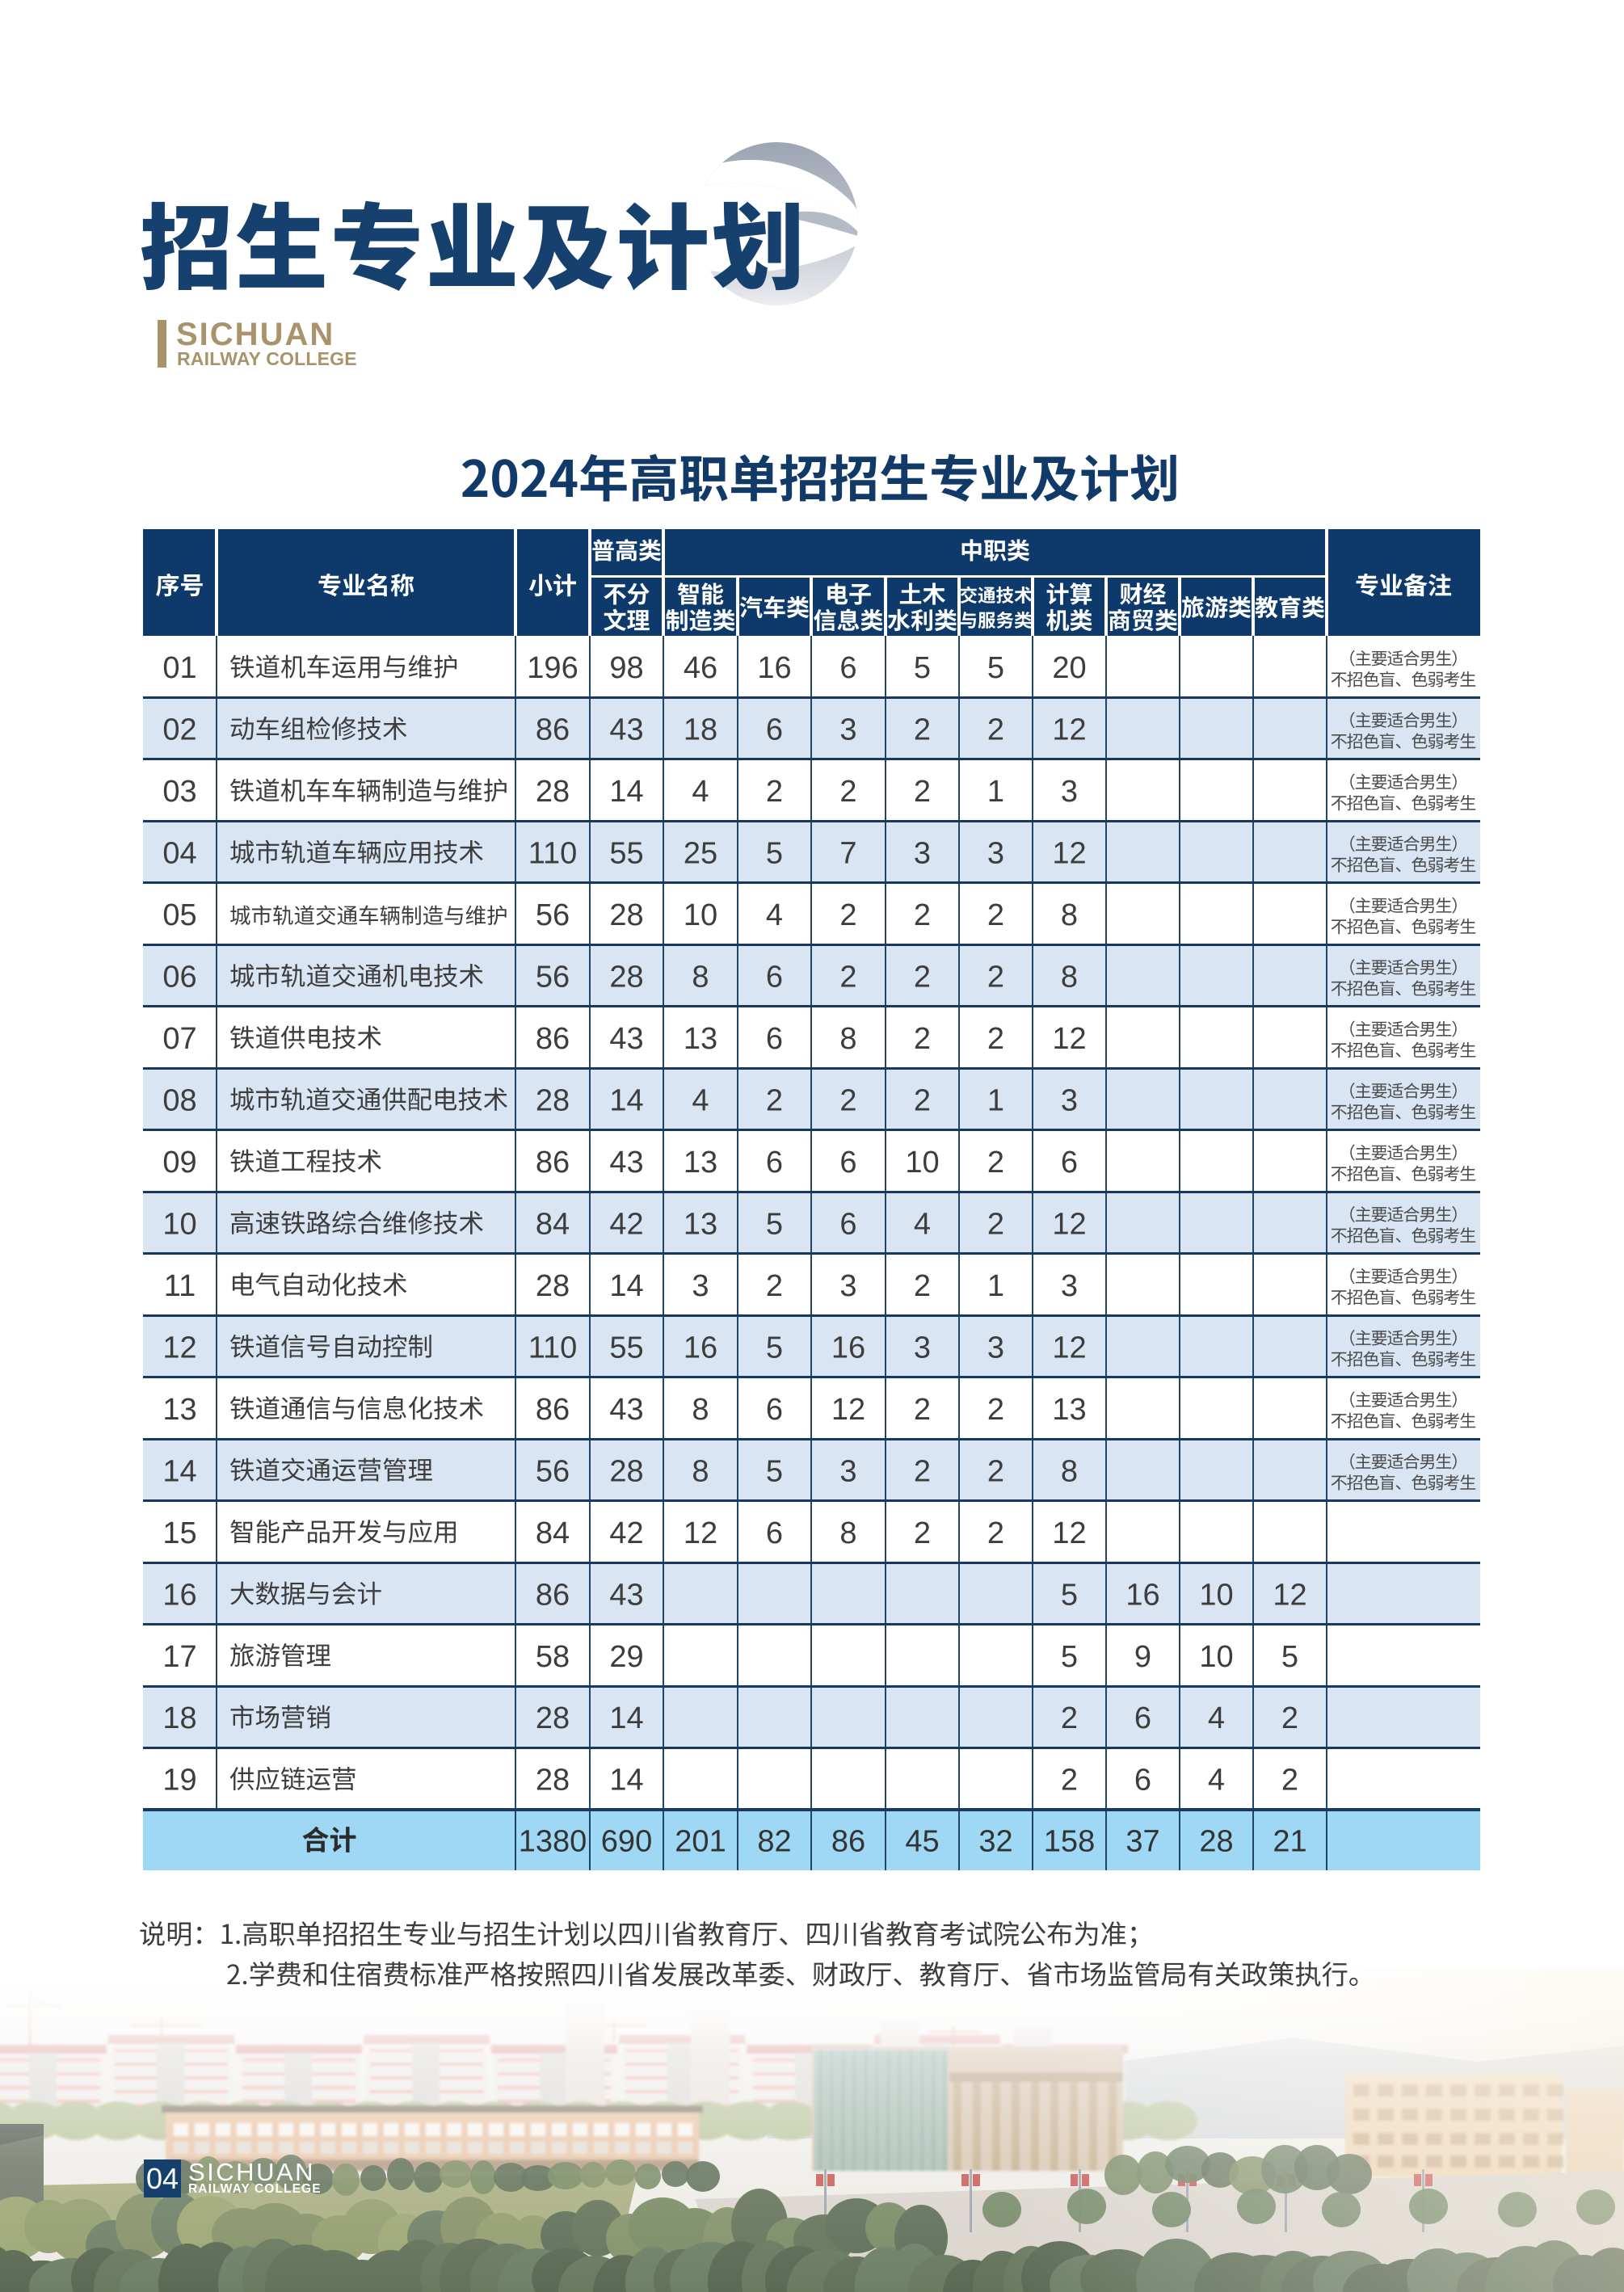 This screenshot has height=2292, width=1624. Describe the element at coordinates (179, 915) in the screenshot. I see `svg-text: 05` at that location.